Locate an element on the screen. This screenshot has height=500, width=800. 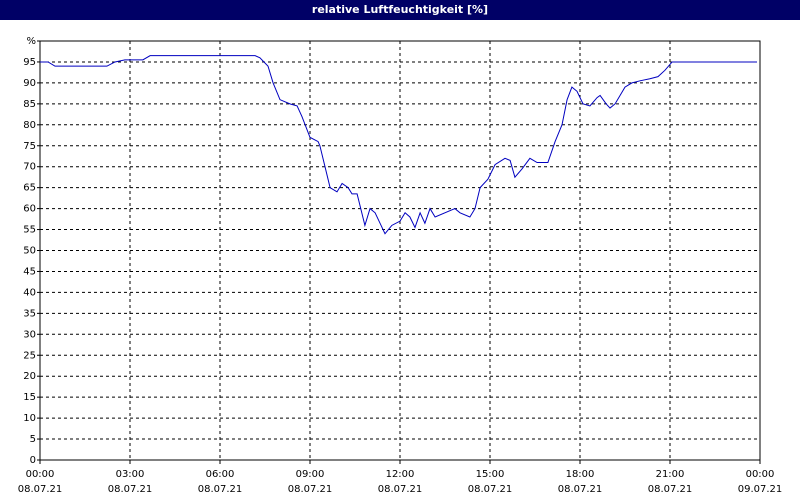
x-tick-label: 09:00 is located at coordinates (310, 474).